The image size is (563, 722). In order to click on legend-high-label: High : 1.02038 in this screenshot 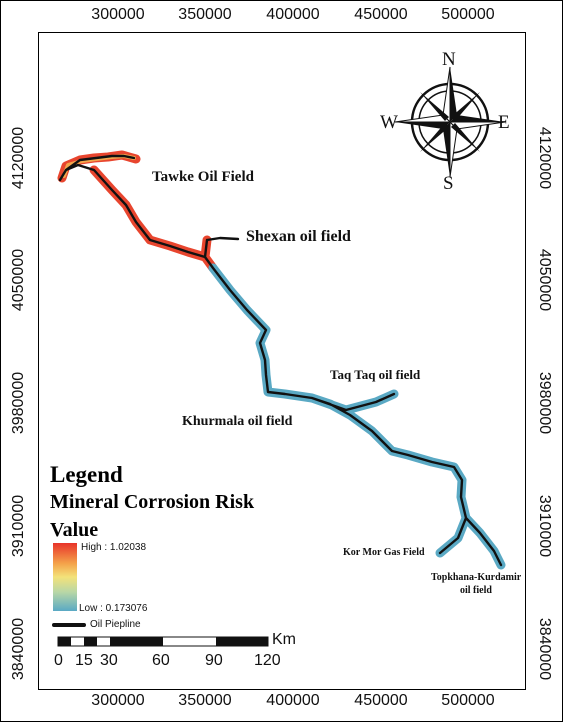, I will do `click(114, 547)`.